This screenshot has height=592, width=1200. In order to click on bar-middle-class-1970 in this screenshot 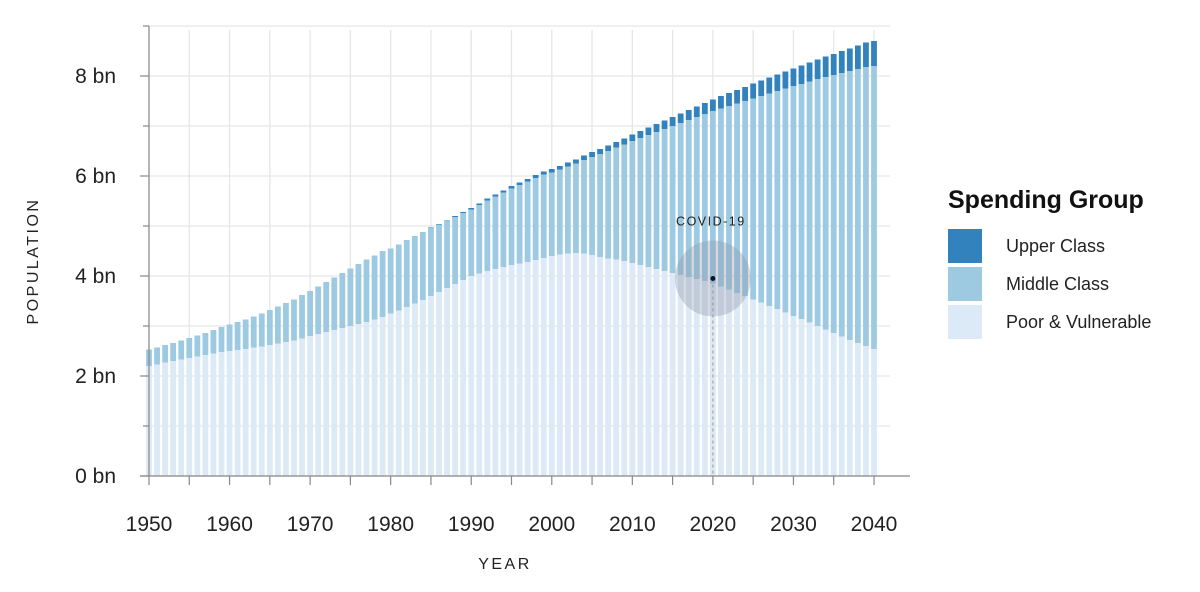, I will do `click(310, 313)`.